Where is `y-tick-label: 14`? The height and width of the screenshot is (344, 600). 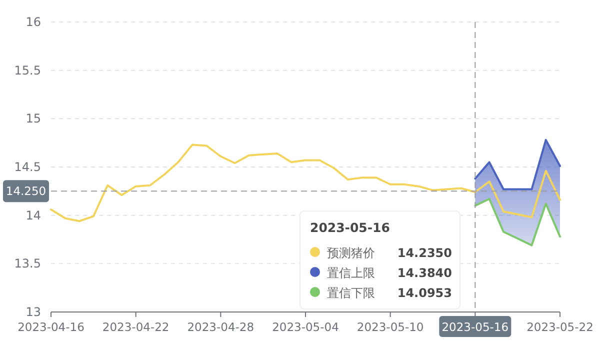
y-tick-label: 14 is located at coordinates (33, 215).